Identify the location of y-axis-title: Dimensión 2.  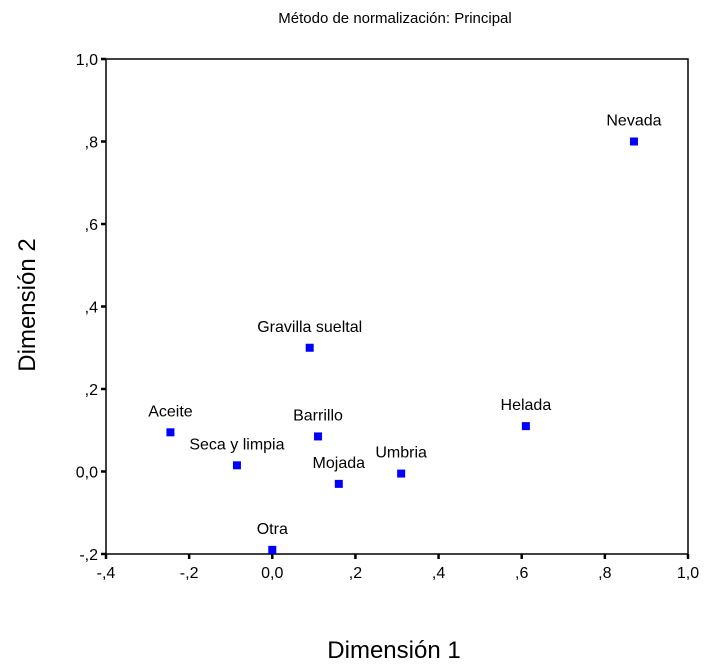
(27, 304).